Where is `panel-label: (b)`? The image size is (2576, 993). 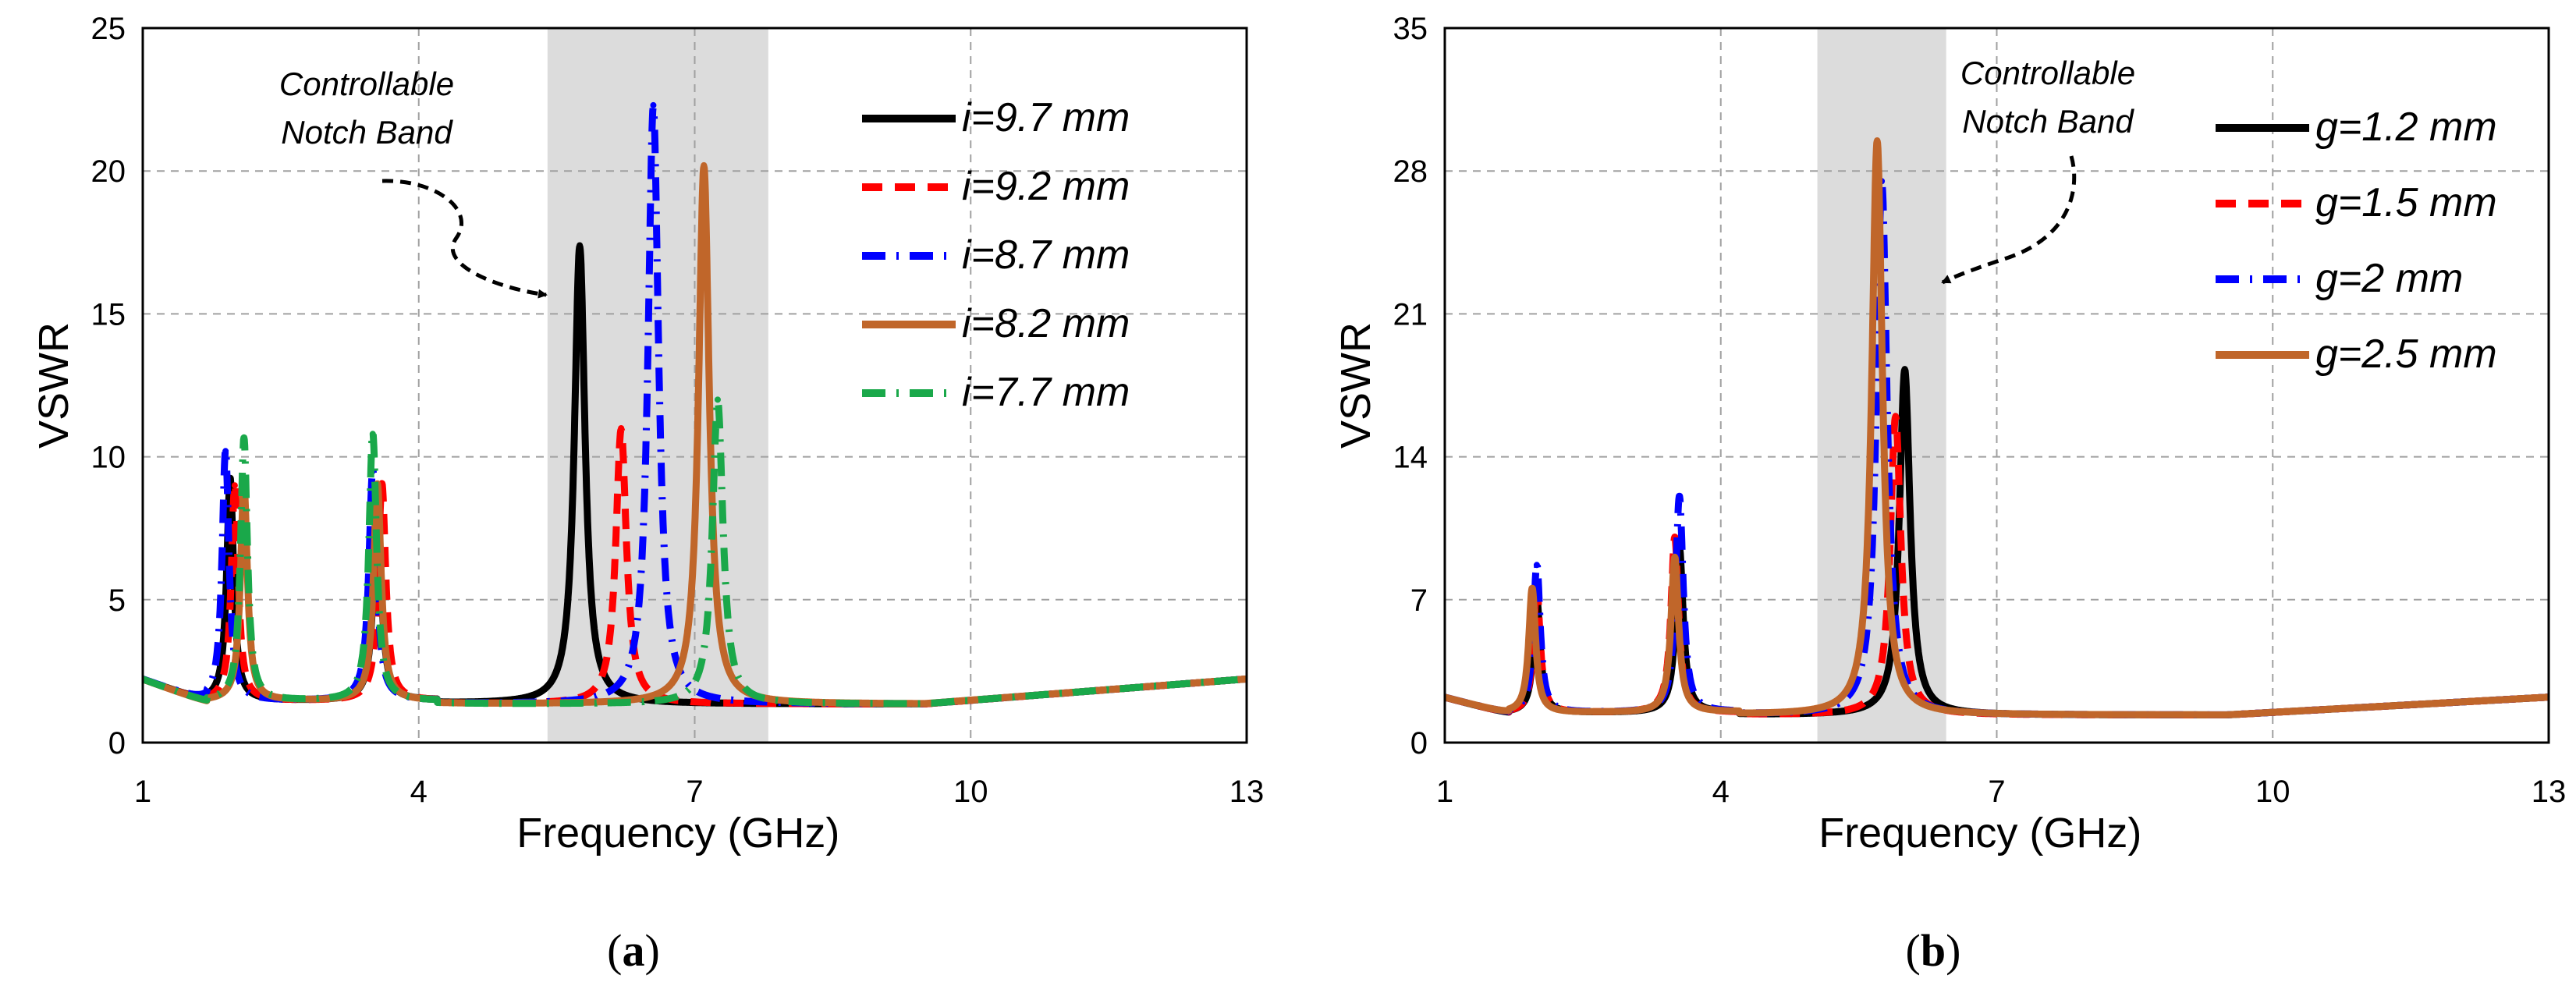
panel-label: (b) is located at coordinates (1933, 950).